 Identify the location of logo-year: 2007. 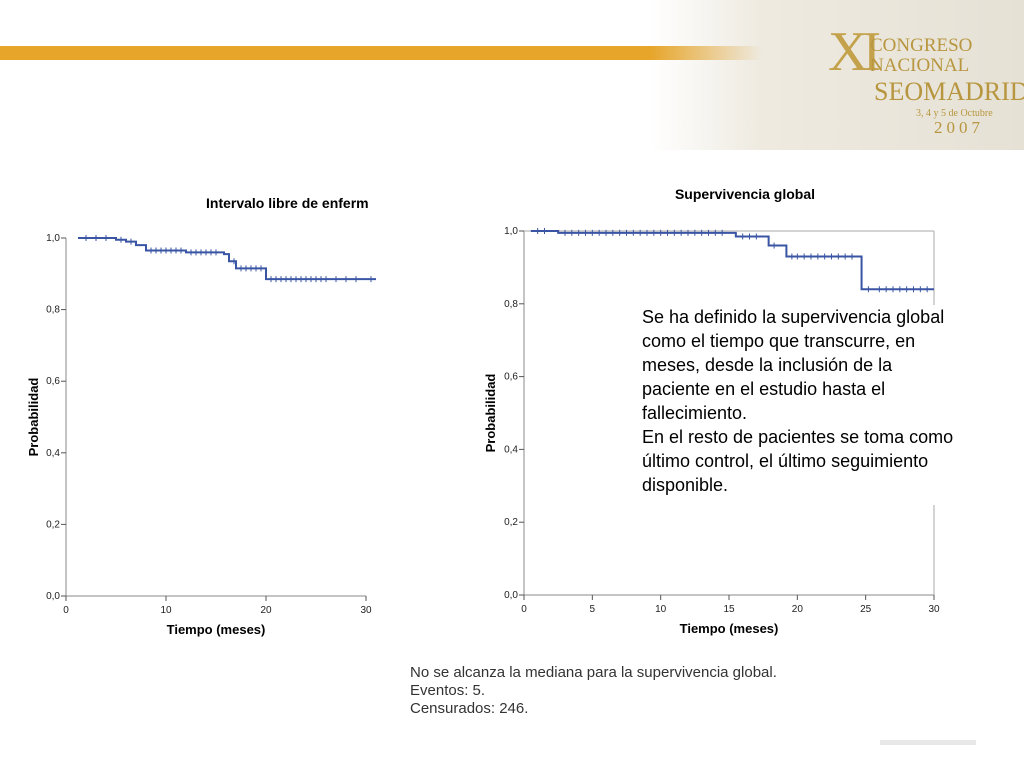
(959, 127).